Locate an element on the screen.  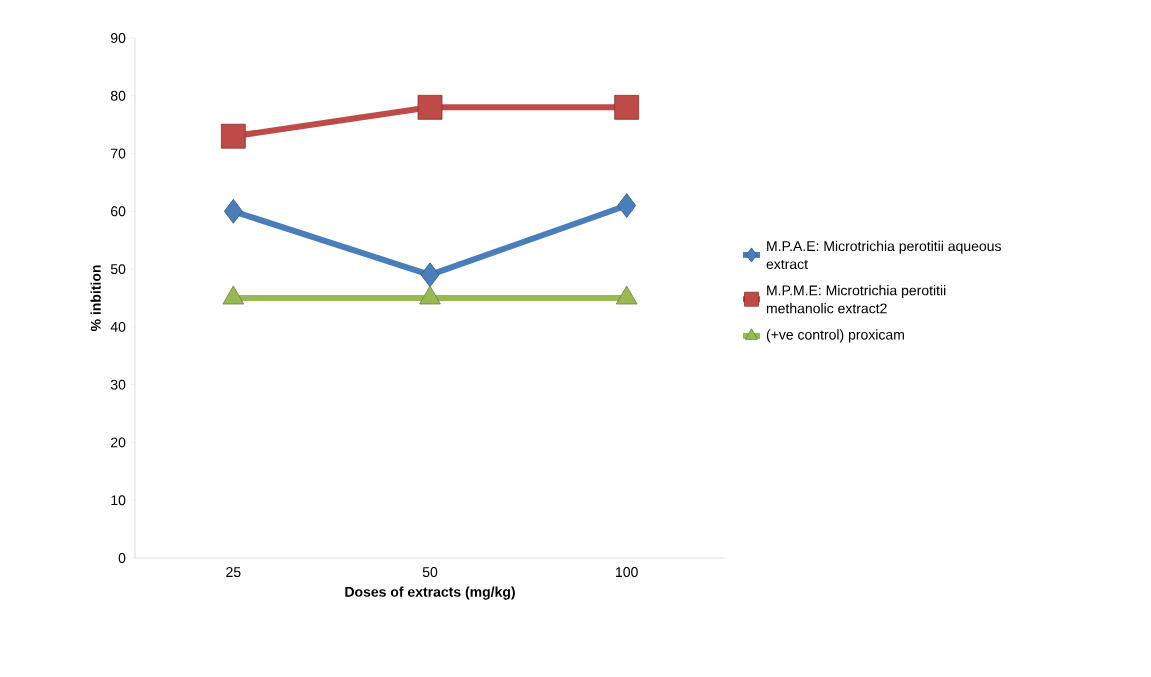
x-tick-label: 25 is located at coordinates (233, 572).